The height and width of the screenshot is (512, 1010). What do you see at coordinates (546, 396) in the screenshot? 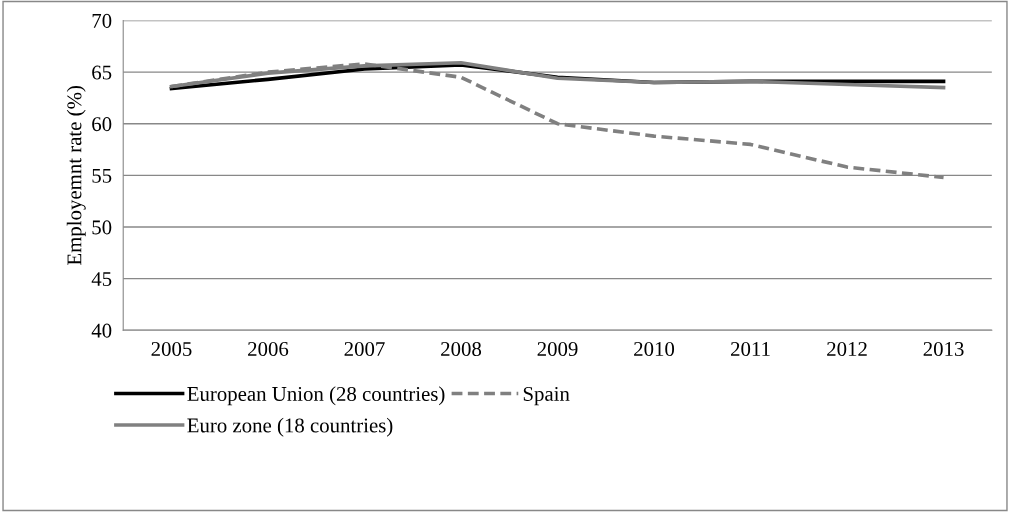
I see `legend-label: Spain` at bounding box center [546, 396].